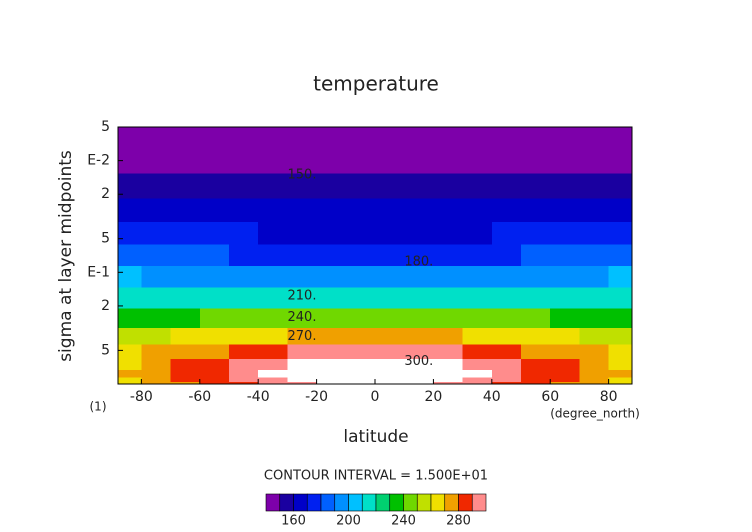 This screenshot has width=752, height=532. Describe the element at coordinates (98, 272) in the screenshot. I see `y-tick-label: E-1` at that location.